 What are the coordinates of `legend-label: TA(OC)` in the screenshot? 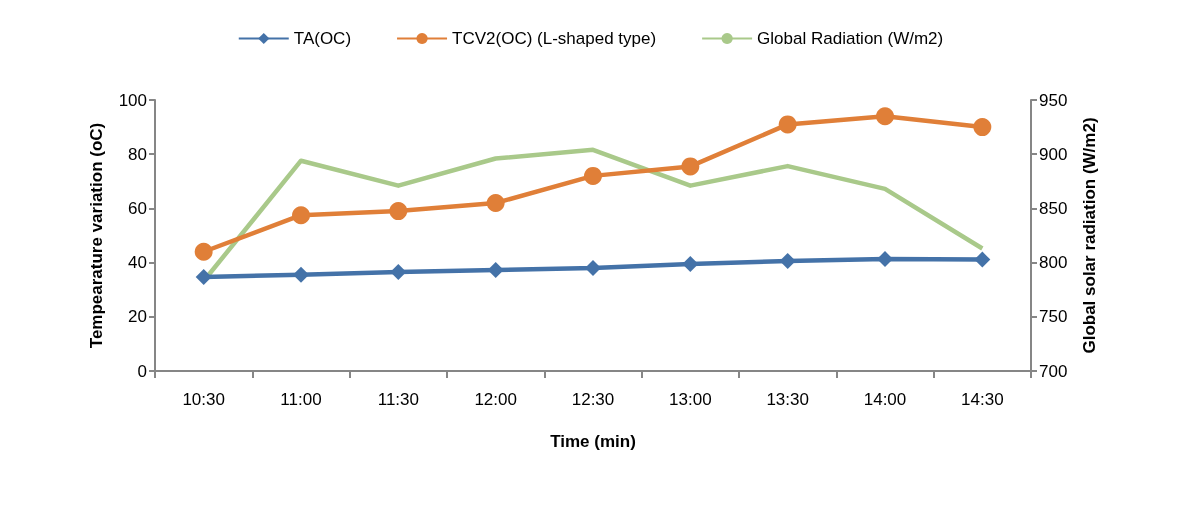 It's located at (322, 38).